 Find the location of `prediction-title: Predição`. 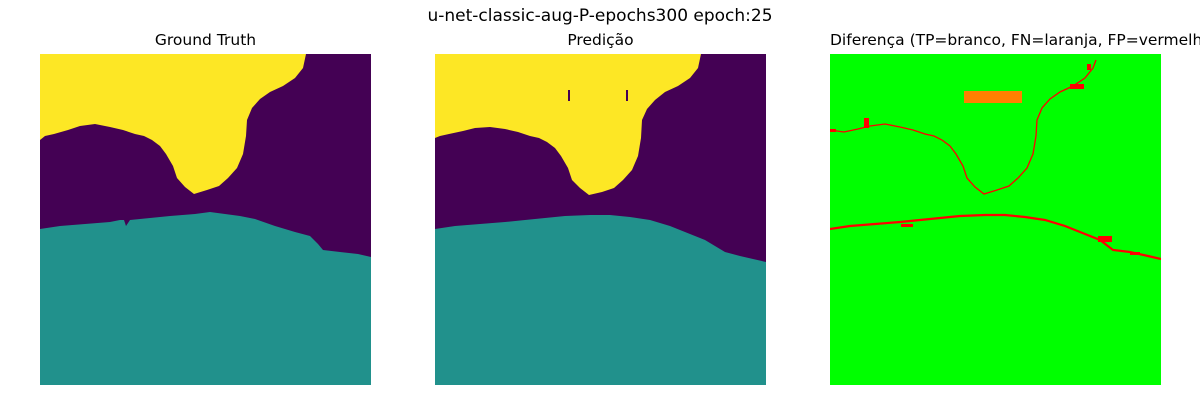

prediction-title: Predição is located at coordinates (600, 40).